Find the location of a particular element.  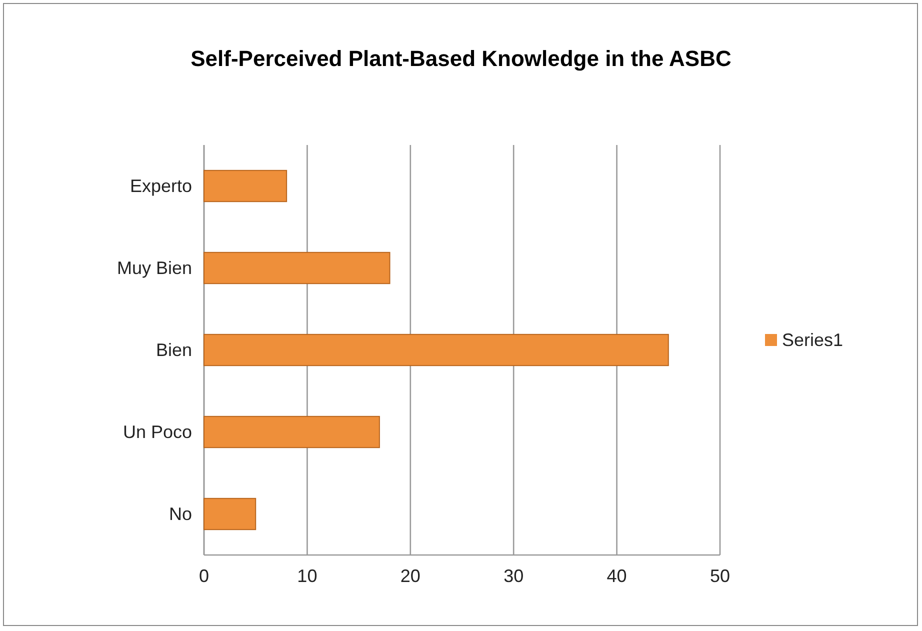

x-tick-label: 50 is located at coordinates (720, 576).